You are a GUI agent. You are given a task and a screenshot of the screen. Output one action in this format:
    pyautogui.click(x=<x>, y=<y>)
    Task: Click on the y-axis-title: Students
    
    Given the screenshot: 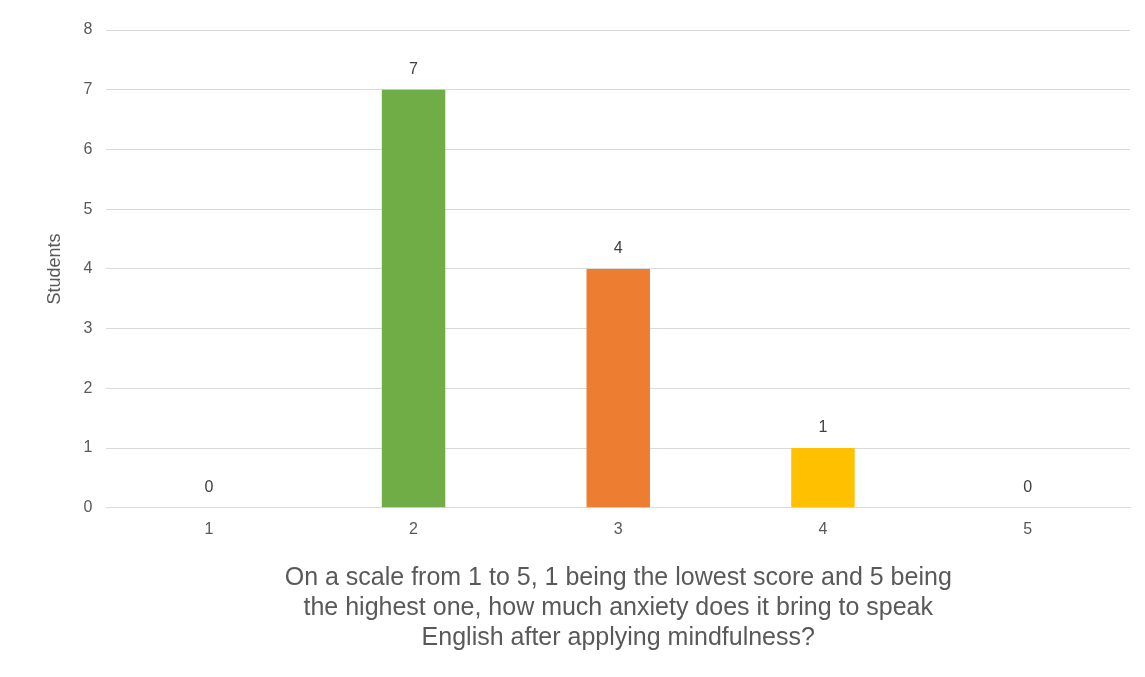 What is the action you would take?
    pyautogui.click(x=53, y=269)
    